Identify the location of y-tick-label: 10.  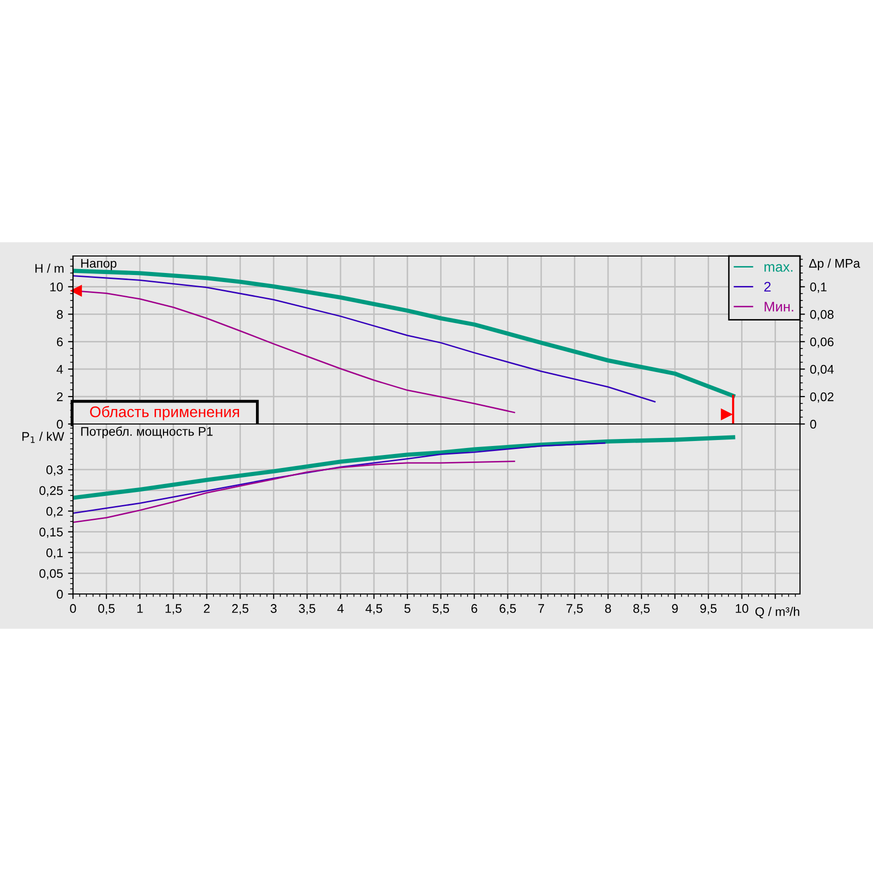
(56, 287).